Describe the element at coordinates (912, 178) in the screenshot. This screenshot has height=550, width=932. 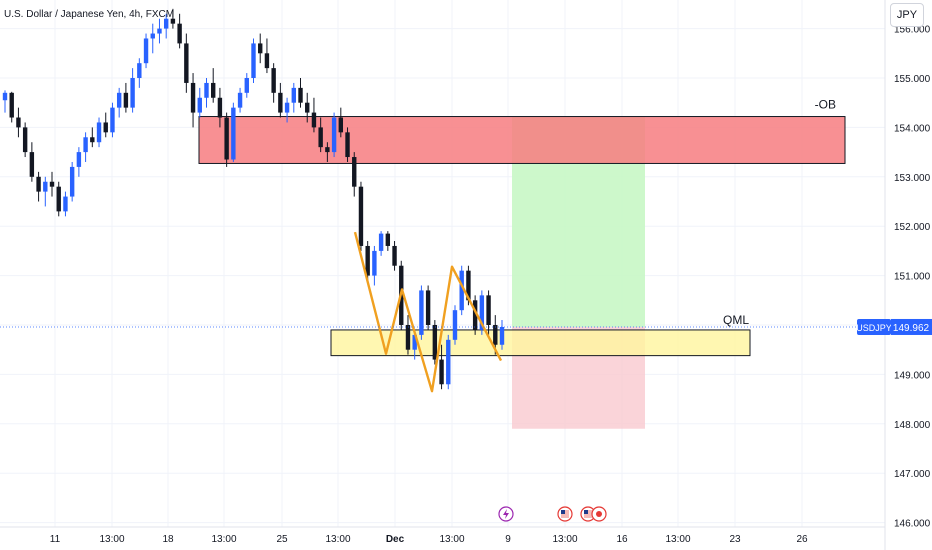
I see `y-tick-label: 153.000` at that location.